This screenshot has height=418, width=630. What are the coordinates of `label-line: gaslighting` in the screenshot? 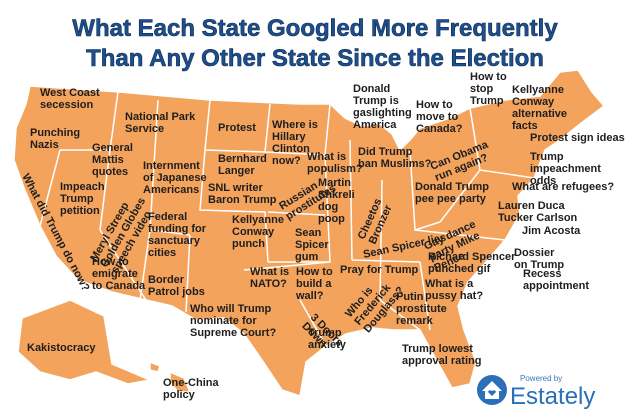 It's located at (382, 113).